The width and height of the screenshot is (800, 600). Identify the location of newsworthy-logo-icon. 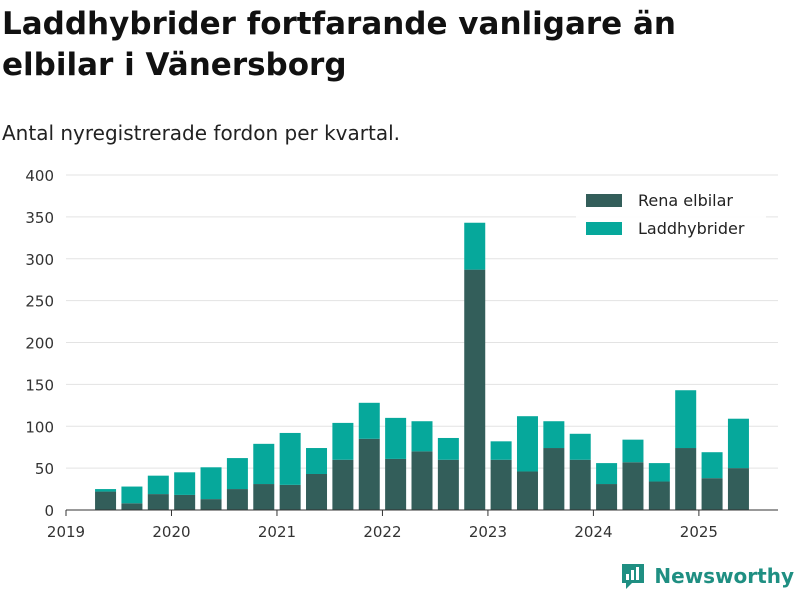
(633, 576).